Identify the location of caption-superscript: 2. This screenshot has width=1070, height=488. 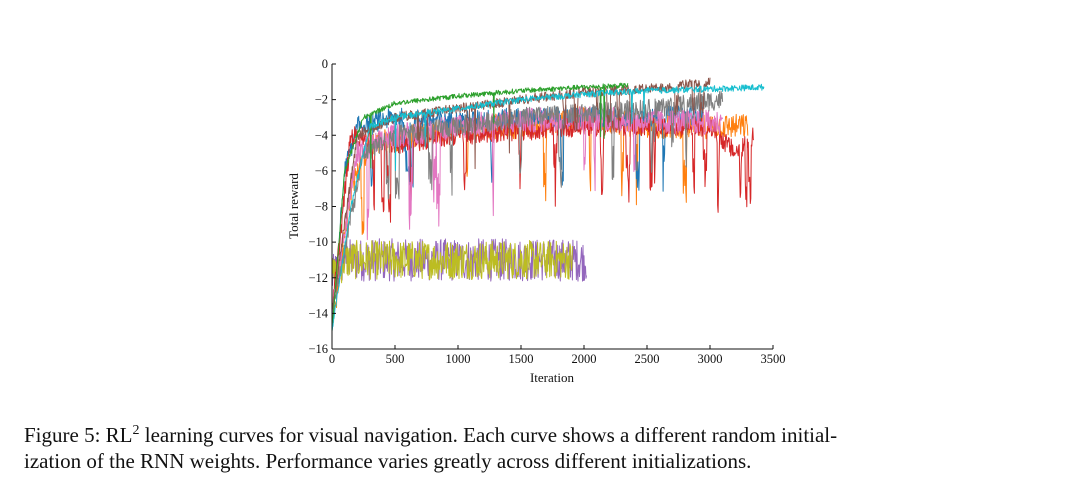
(136, 430).